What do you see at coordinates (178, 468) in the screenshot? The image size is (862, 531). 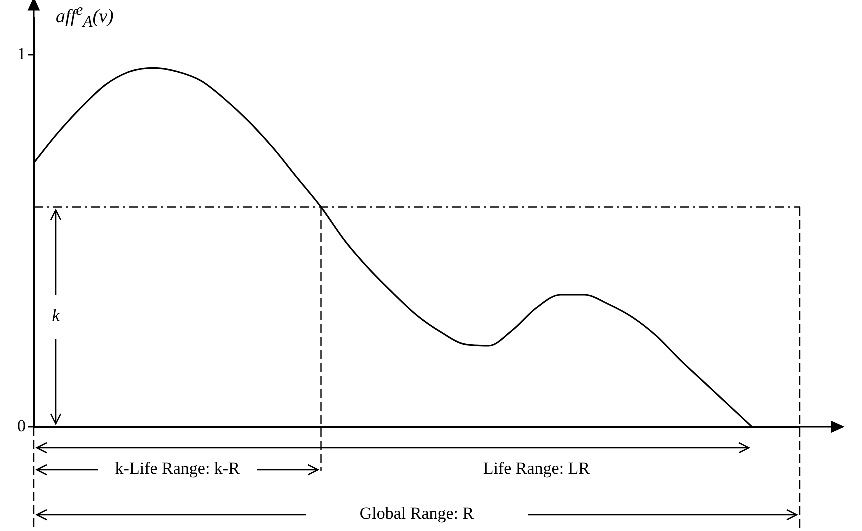 I see `text: k-Life Range: k-R` at bounding box center [178, 468].